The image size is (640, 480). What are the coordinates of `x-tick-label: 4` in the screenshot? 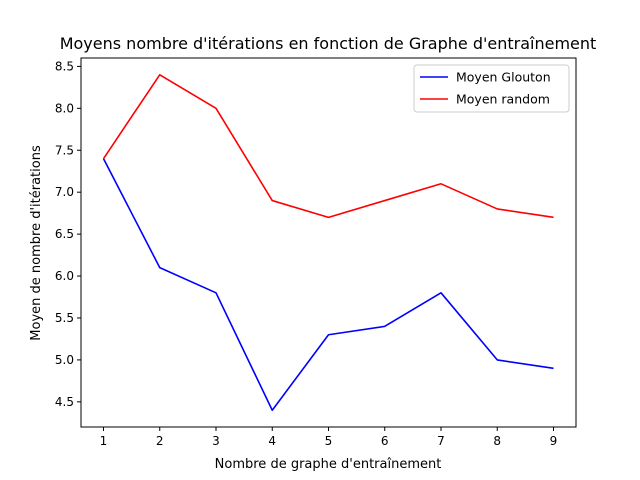 It's located at (272, 441).